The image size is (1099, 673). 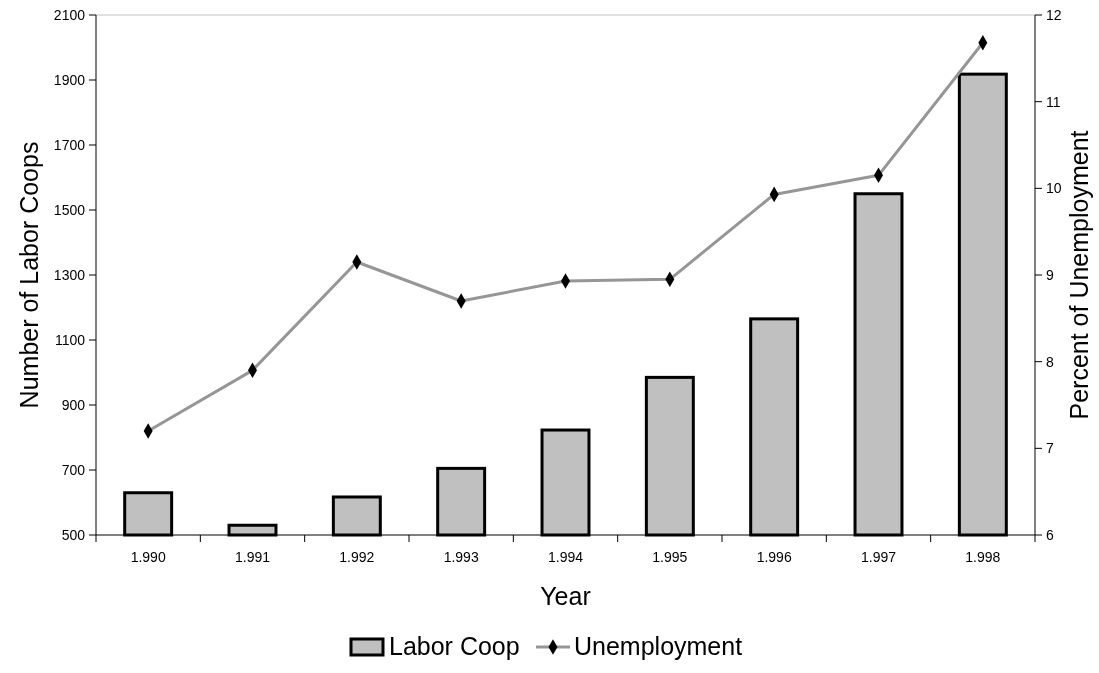 I want to click on y-tick-label: 1700, so click(x=69, y=145).